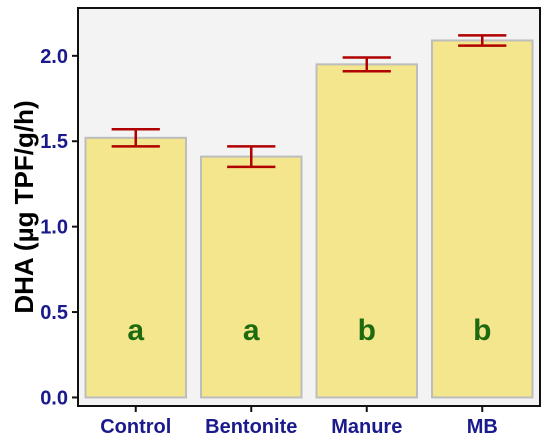  I want to click on y-tick-label: 1.5, so click(54, 142).